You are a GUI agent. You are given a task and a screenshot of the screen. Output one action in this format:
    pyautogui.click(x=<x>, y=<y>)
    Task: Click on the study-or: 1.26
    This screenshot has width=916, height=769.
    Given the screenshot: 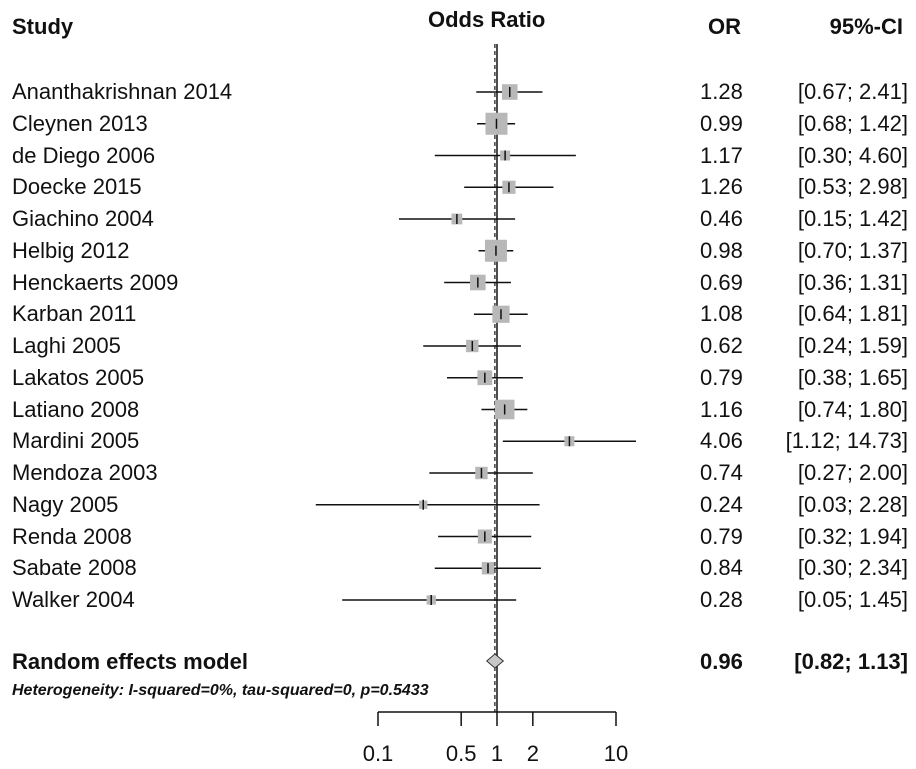 What is the action you would take?
    pyautogui.click(x=721, y=187)
    